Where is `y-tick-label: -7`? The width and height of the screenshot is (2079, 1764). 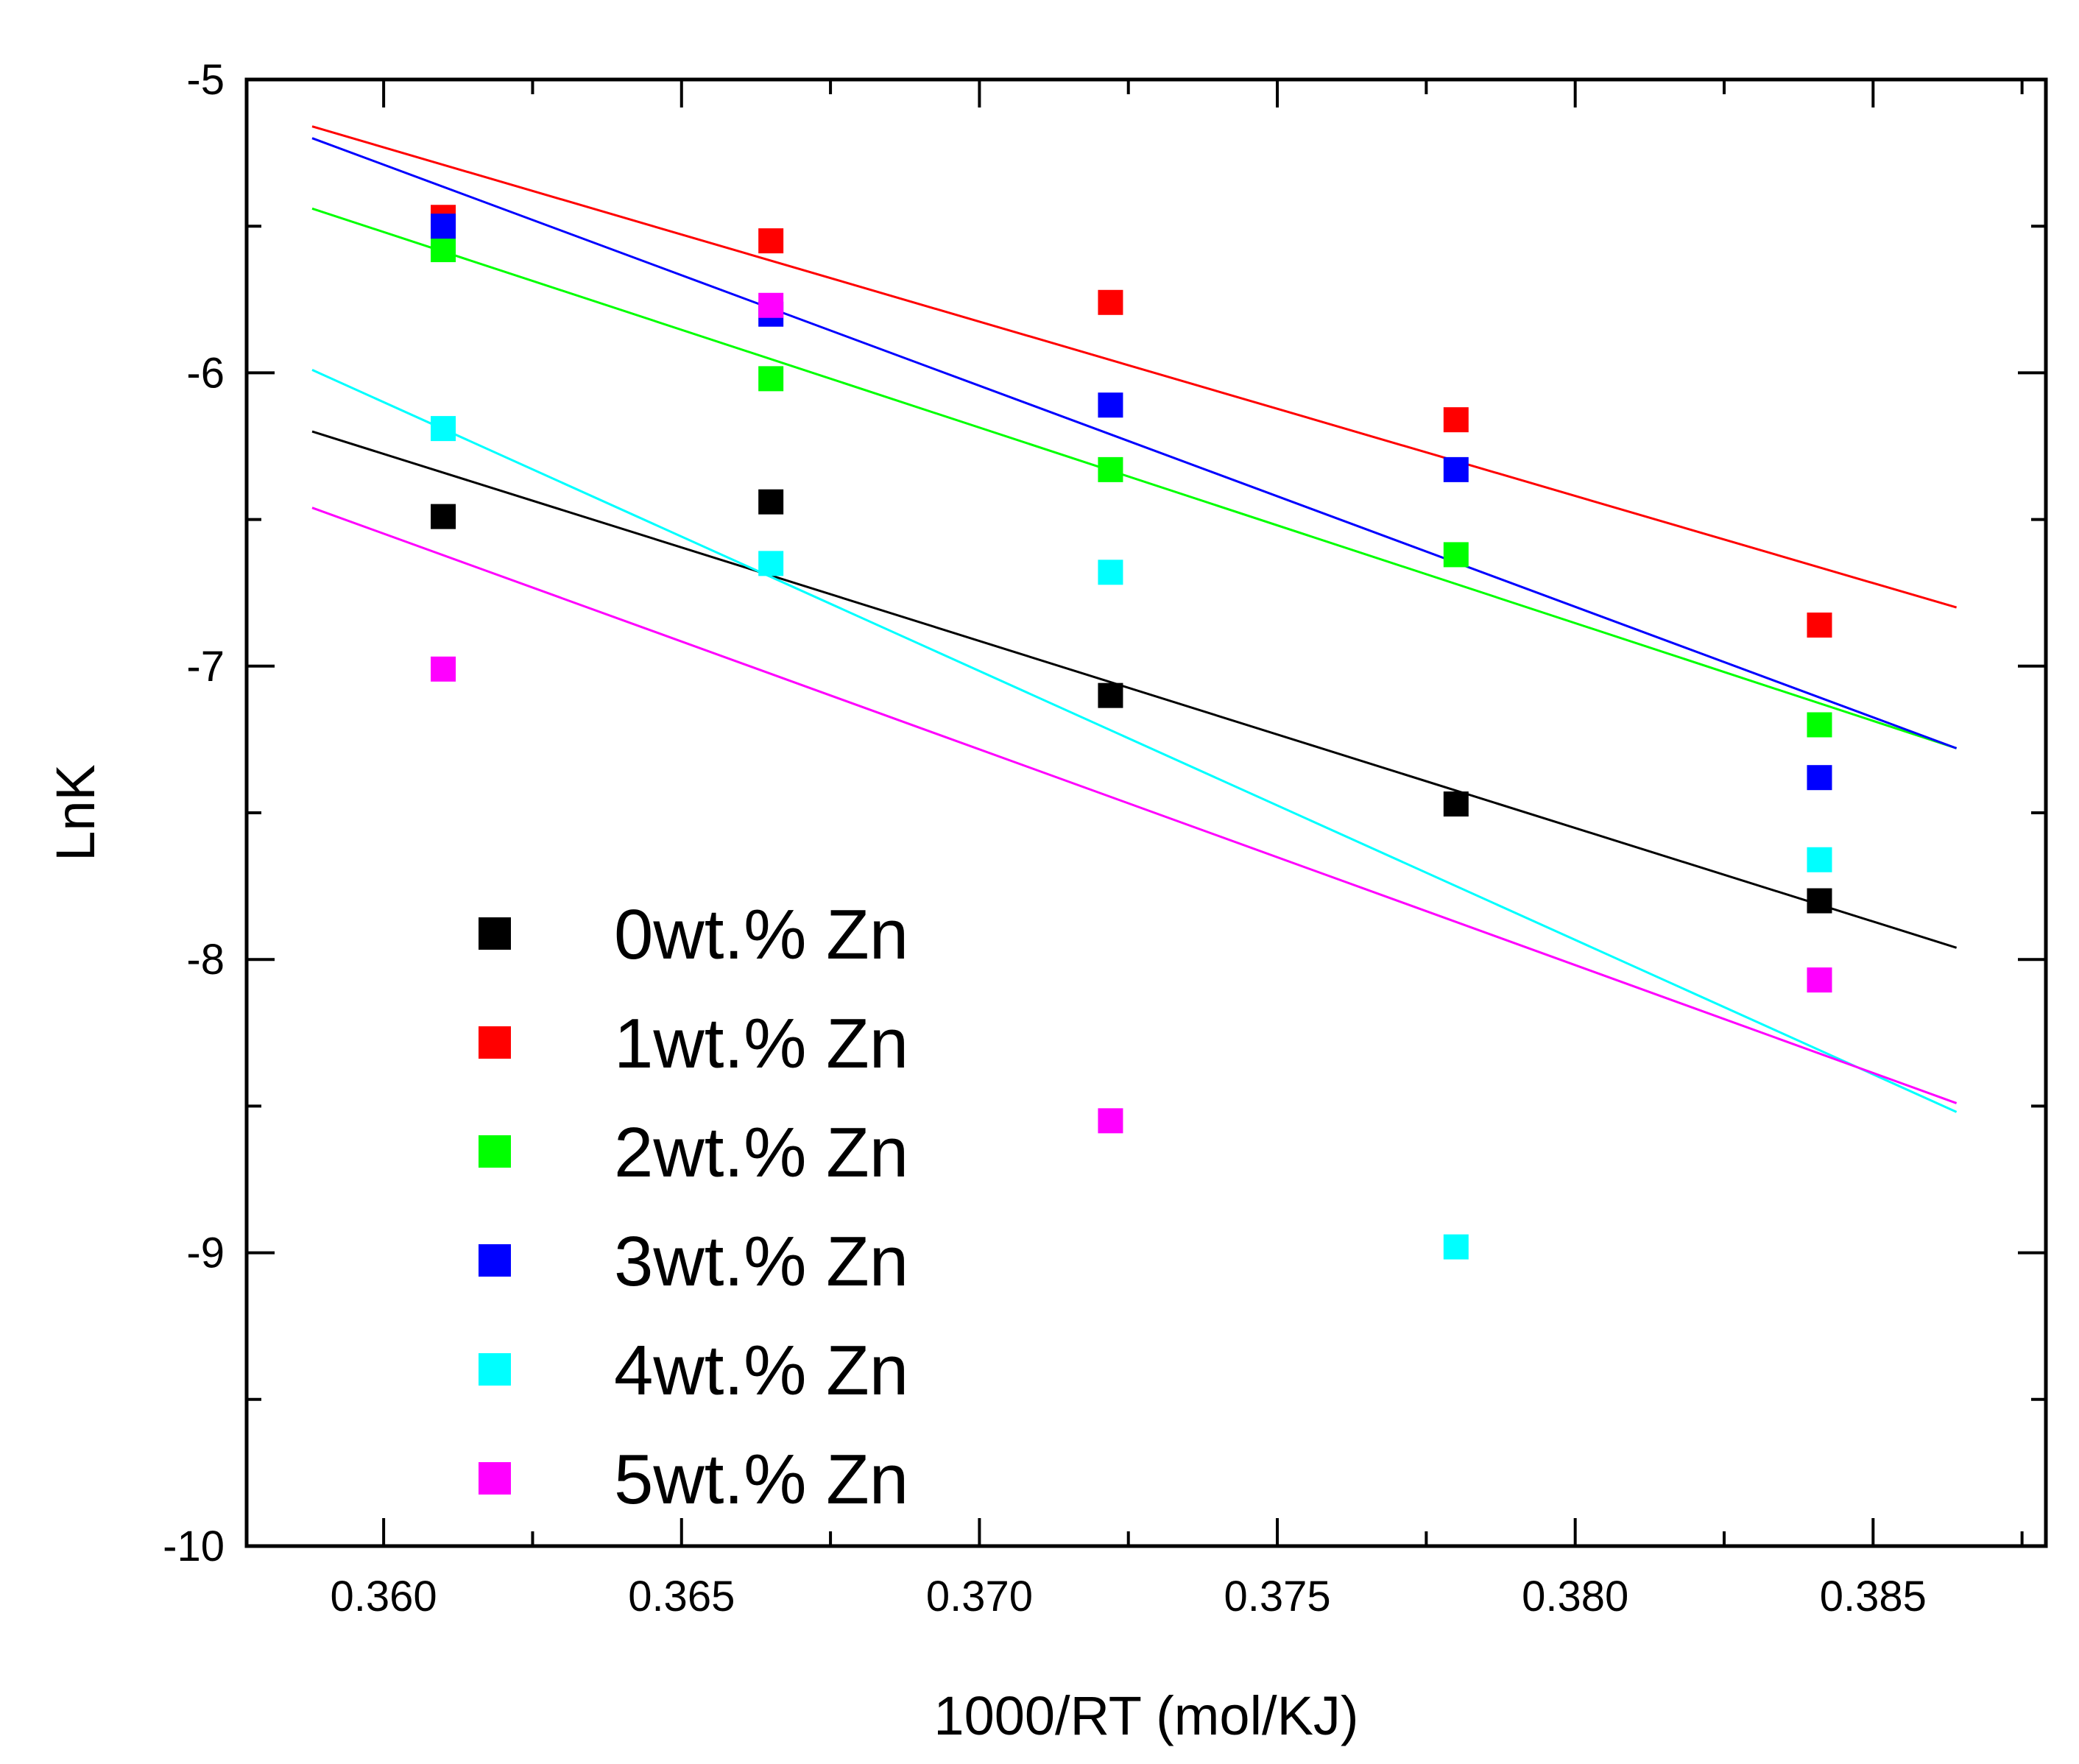 y-tick-label: -7 is located at coordinates (206, 667).